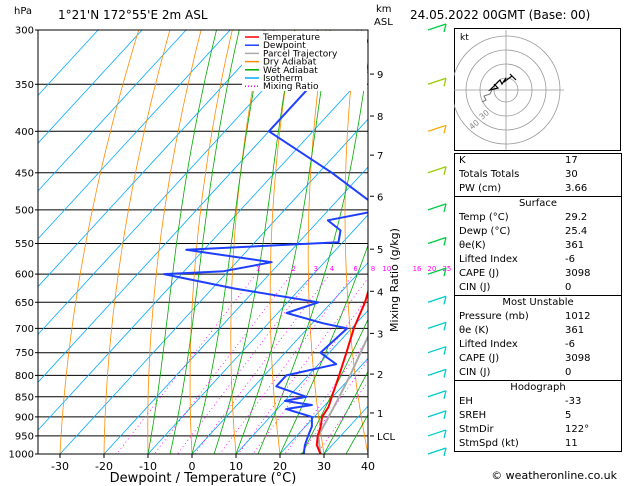  I want to click on mixing-ratio-label: 25, so click(446, 269).